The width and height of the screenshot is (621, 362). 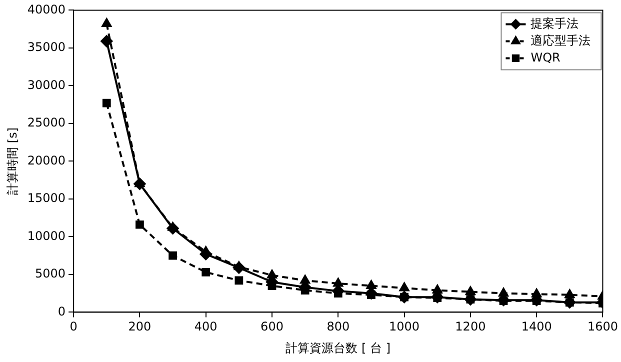 I want to click on x-tick-label: 1000, so click(x=404, y=327).